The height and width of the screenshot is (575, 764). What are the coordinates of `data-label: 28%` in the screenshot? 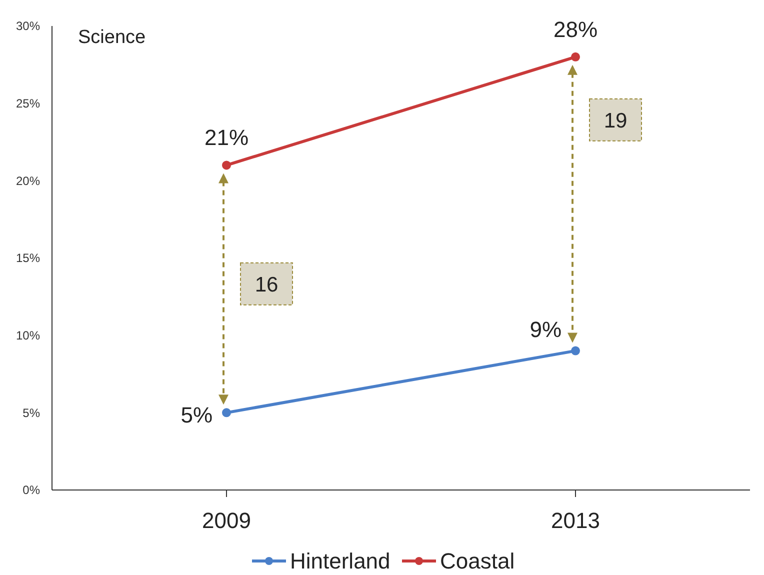 It's located at (575, 29).